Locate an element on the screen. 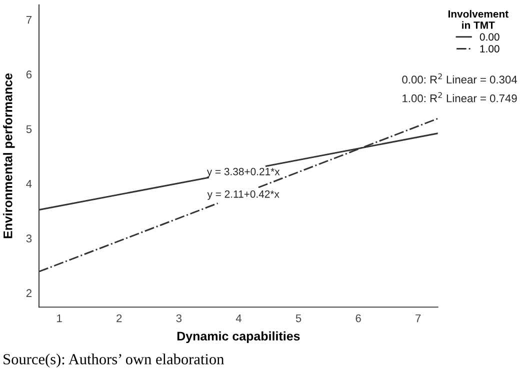  y-axis-title: Environmental performance is located at coordinates (9, 155).